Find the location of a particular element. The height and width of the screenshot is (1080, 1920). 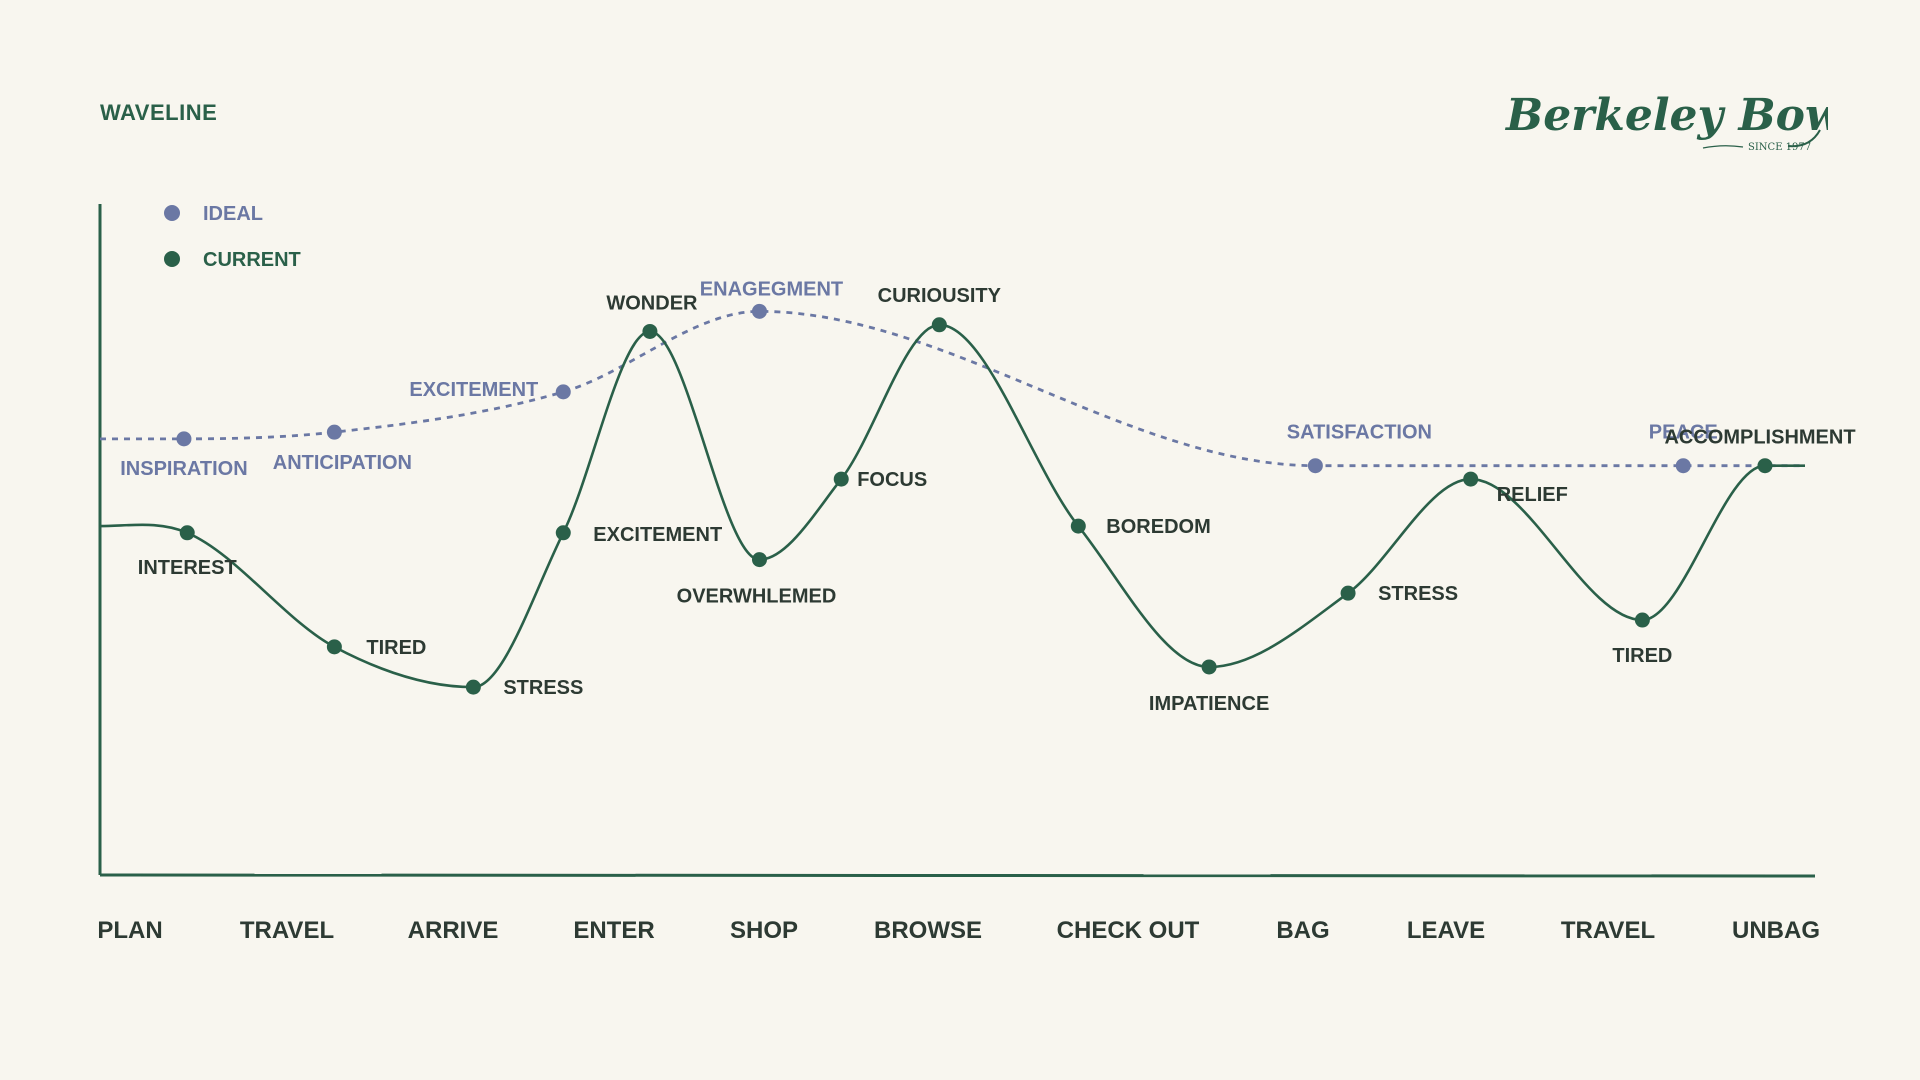

series-line-ideal is located at coordinates (952, 388).